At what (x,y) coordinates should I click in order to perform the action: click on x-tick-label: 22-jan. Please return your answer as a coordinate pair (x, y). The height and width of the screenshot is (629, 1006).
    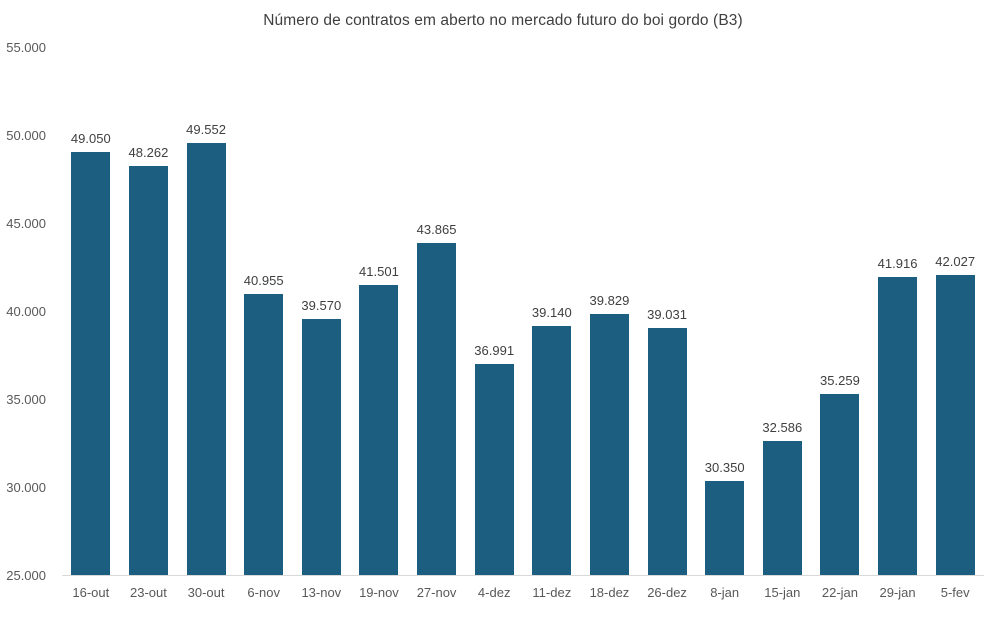
    Looking at the image, I should click on (839, 592).